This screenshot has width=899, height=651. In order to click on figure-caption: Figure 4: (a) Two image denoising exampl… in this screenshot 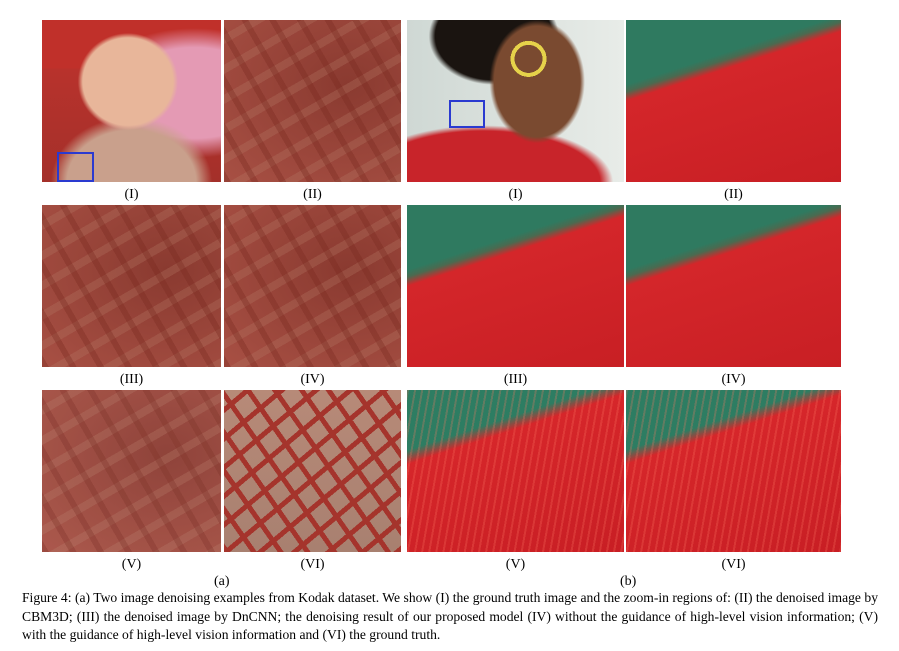, I will do `click(450, 616)`.